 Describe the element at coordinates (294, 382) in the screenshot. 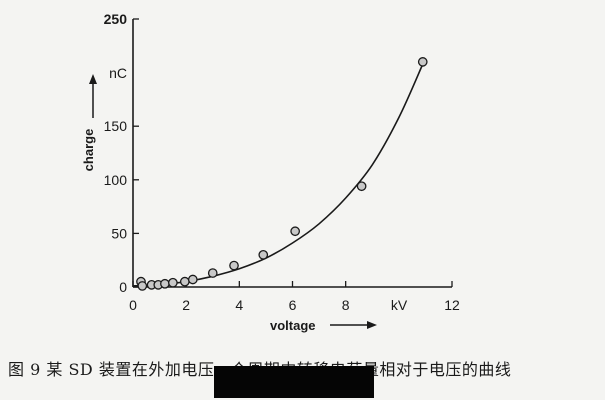

I see `redaction-box` at that location.